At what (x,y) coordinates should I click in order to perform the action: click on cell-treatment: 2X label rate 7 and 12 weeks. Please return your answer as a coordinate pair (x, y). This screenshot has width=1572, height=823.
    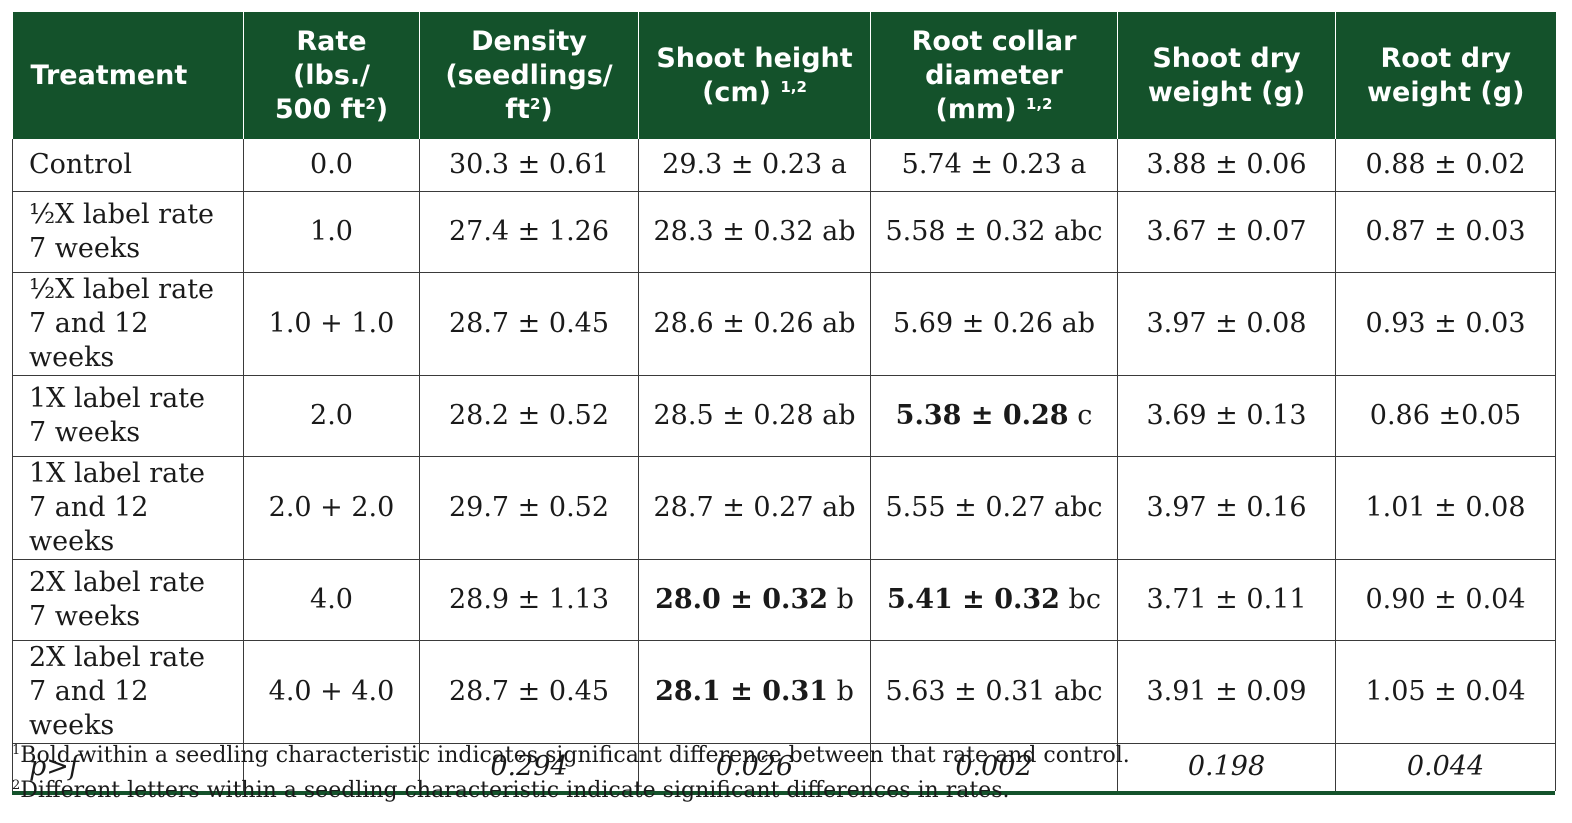
    Looking at the image, I should click on (128, 691).